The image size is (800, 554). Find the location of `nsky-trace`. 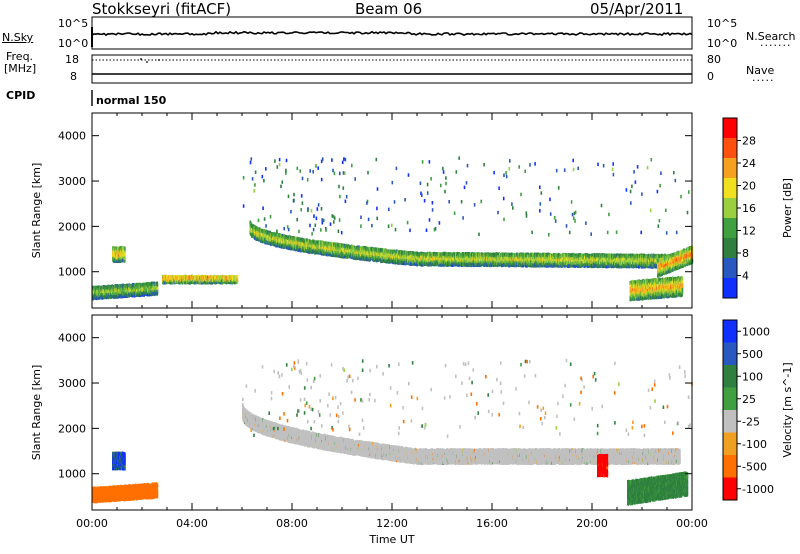

nsky-trace is located at coordinates (392, 33).